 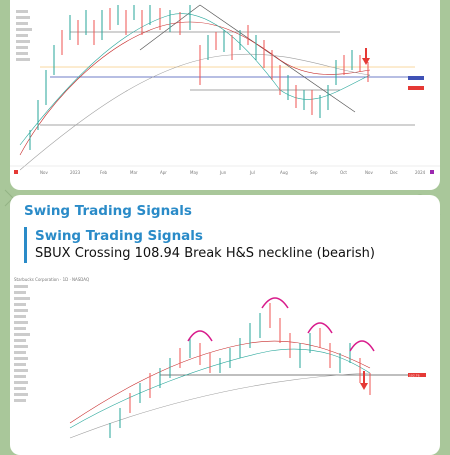 What do you see at coordinates (252, 172) in the screenshot?
I see `svg-text: Jul` at bounding box center [252, 172].